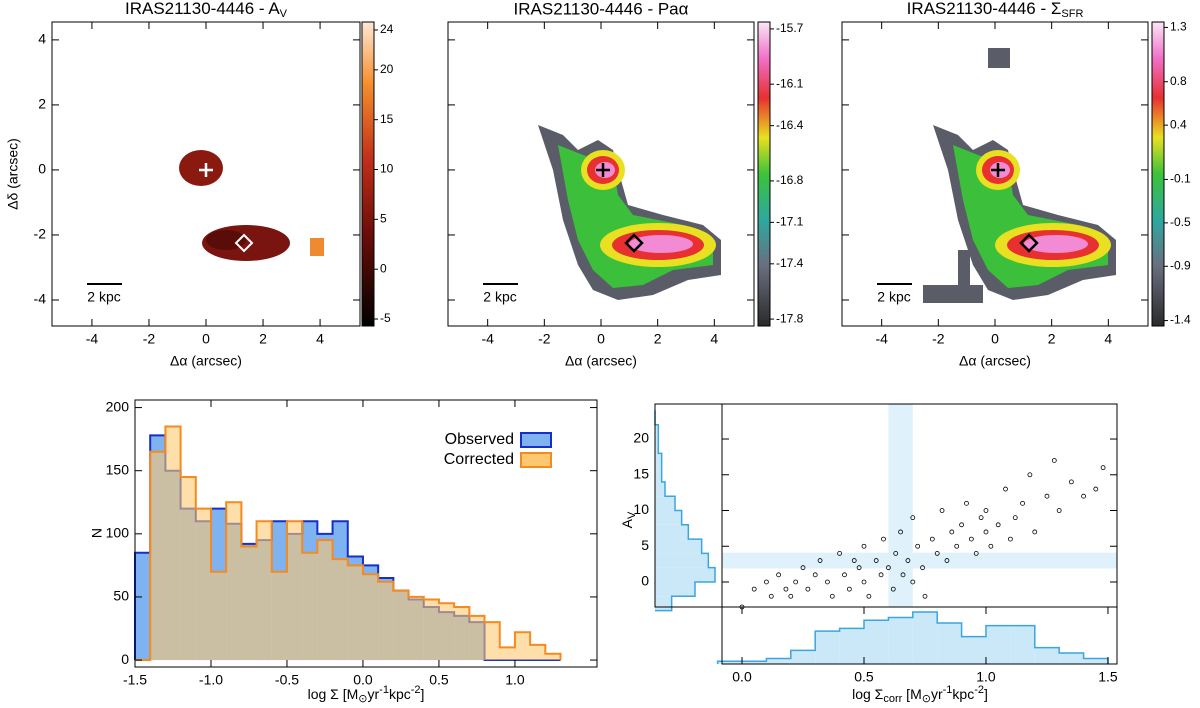 The width and height of the screenshot is (1200, 708). I want to click on colorbar-tick-label: 1.3, so click(1178, 27).